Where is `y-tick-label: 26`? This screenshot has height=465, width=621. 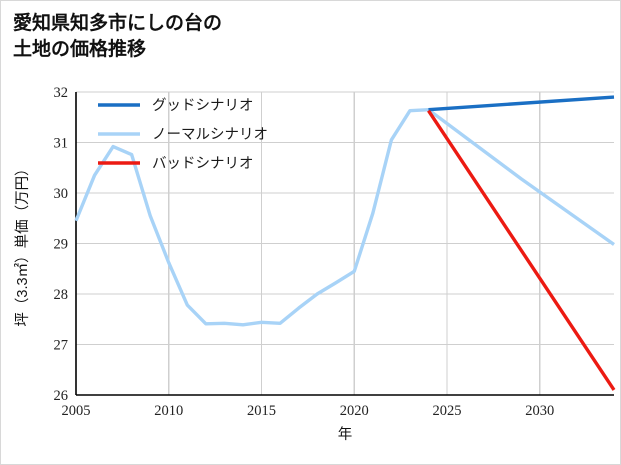 y-tick-label: 26 is located at coordinates (61, 396).